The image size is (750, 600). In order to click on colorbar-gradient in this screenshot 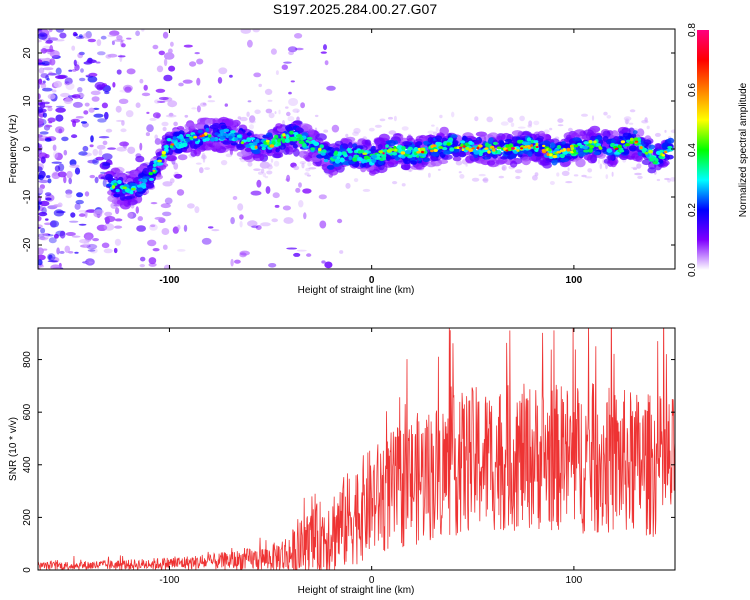, I will do `click(703, 150)`.